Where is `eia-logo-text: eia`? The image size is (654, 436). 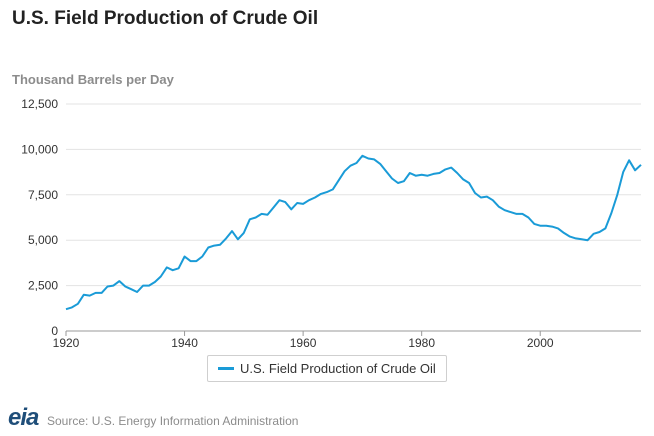 eia-logo-text: eia is located at coordinates (23, 417).